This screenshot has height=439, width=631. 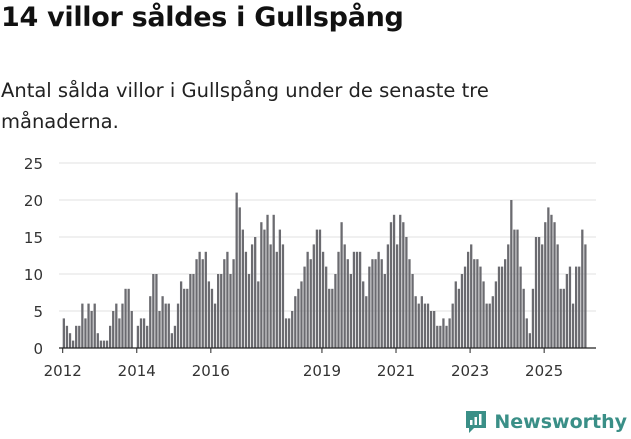 What do you see at coordinates (38, 312) in the screenshot?
I see `y-tick-label: 5` at bounding box center [38, 312].